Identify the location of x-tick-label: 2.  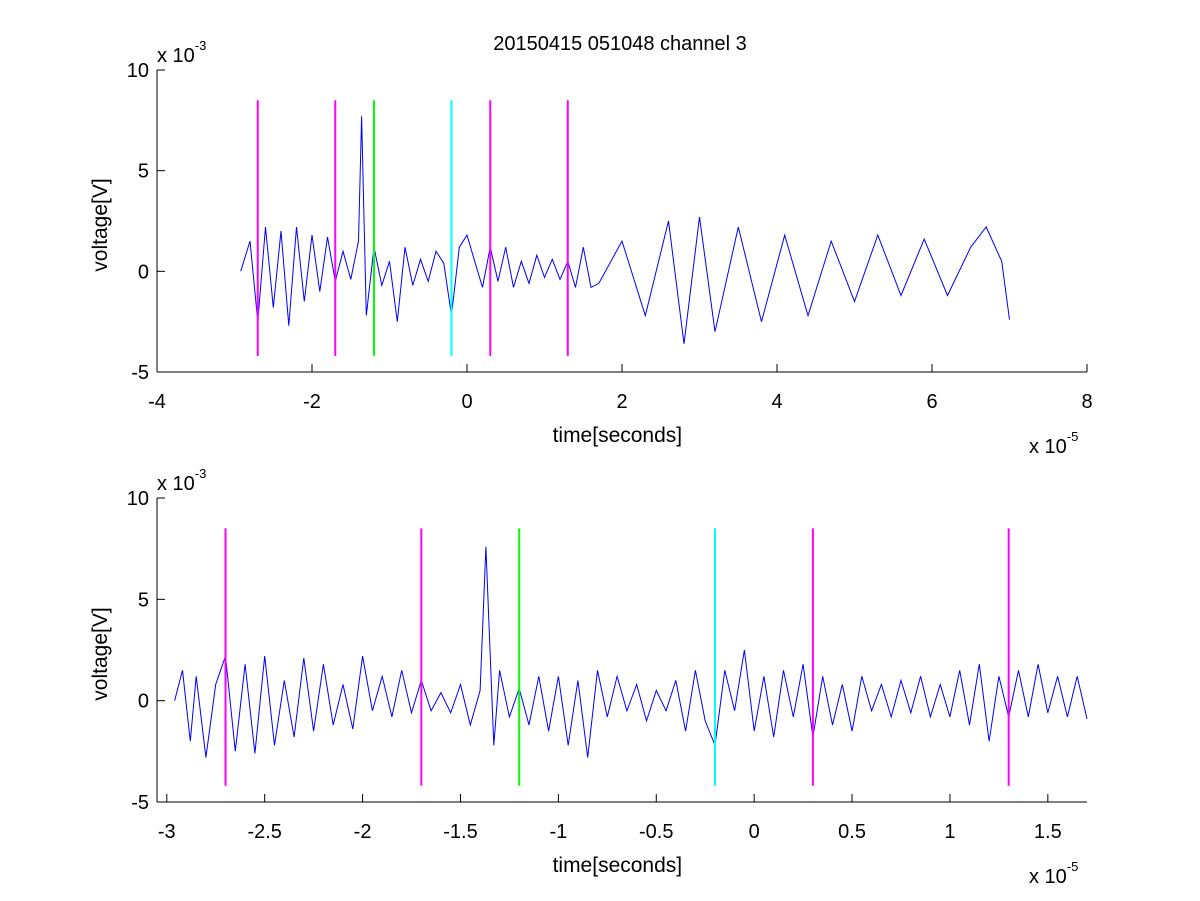
(621, 402).